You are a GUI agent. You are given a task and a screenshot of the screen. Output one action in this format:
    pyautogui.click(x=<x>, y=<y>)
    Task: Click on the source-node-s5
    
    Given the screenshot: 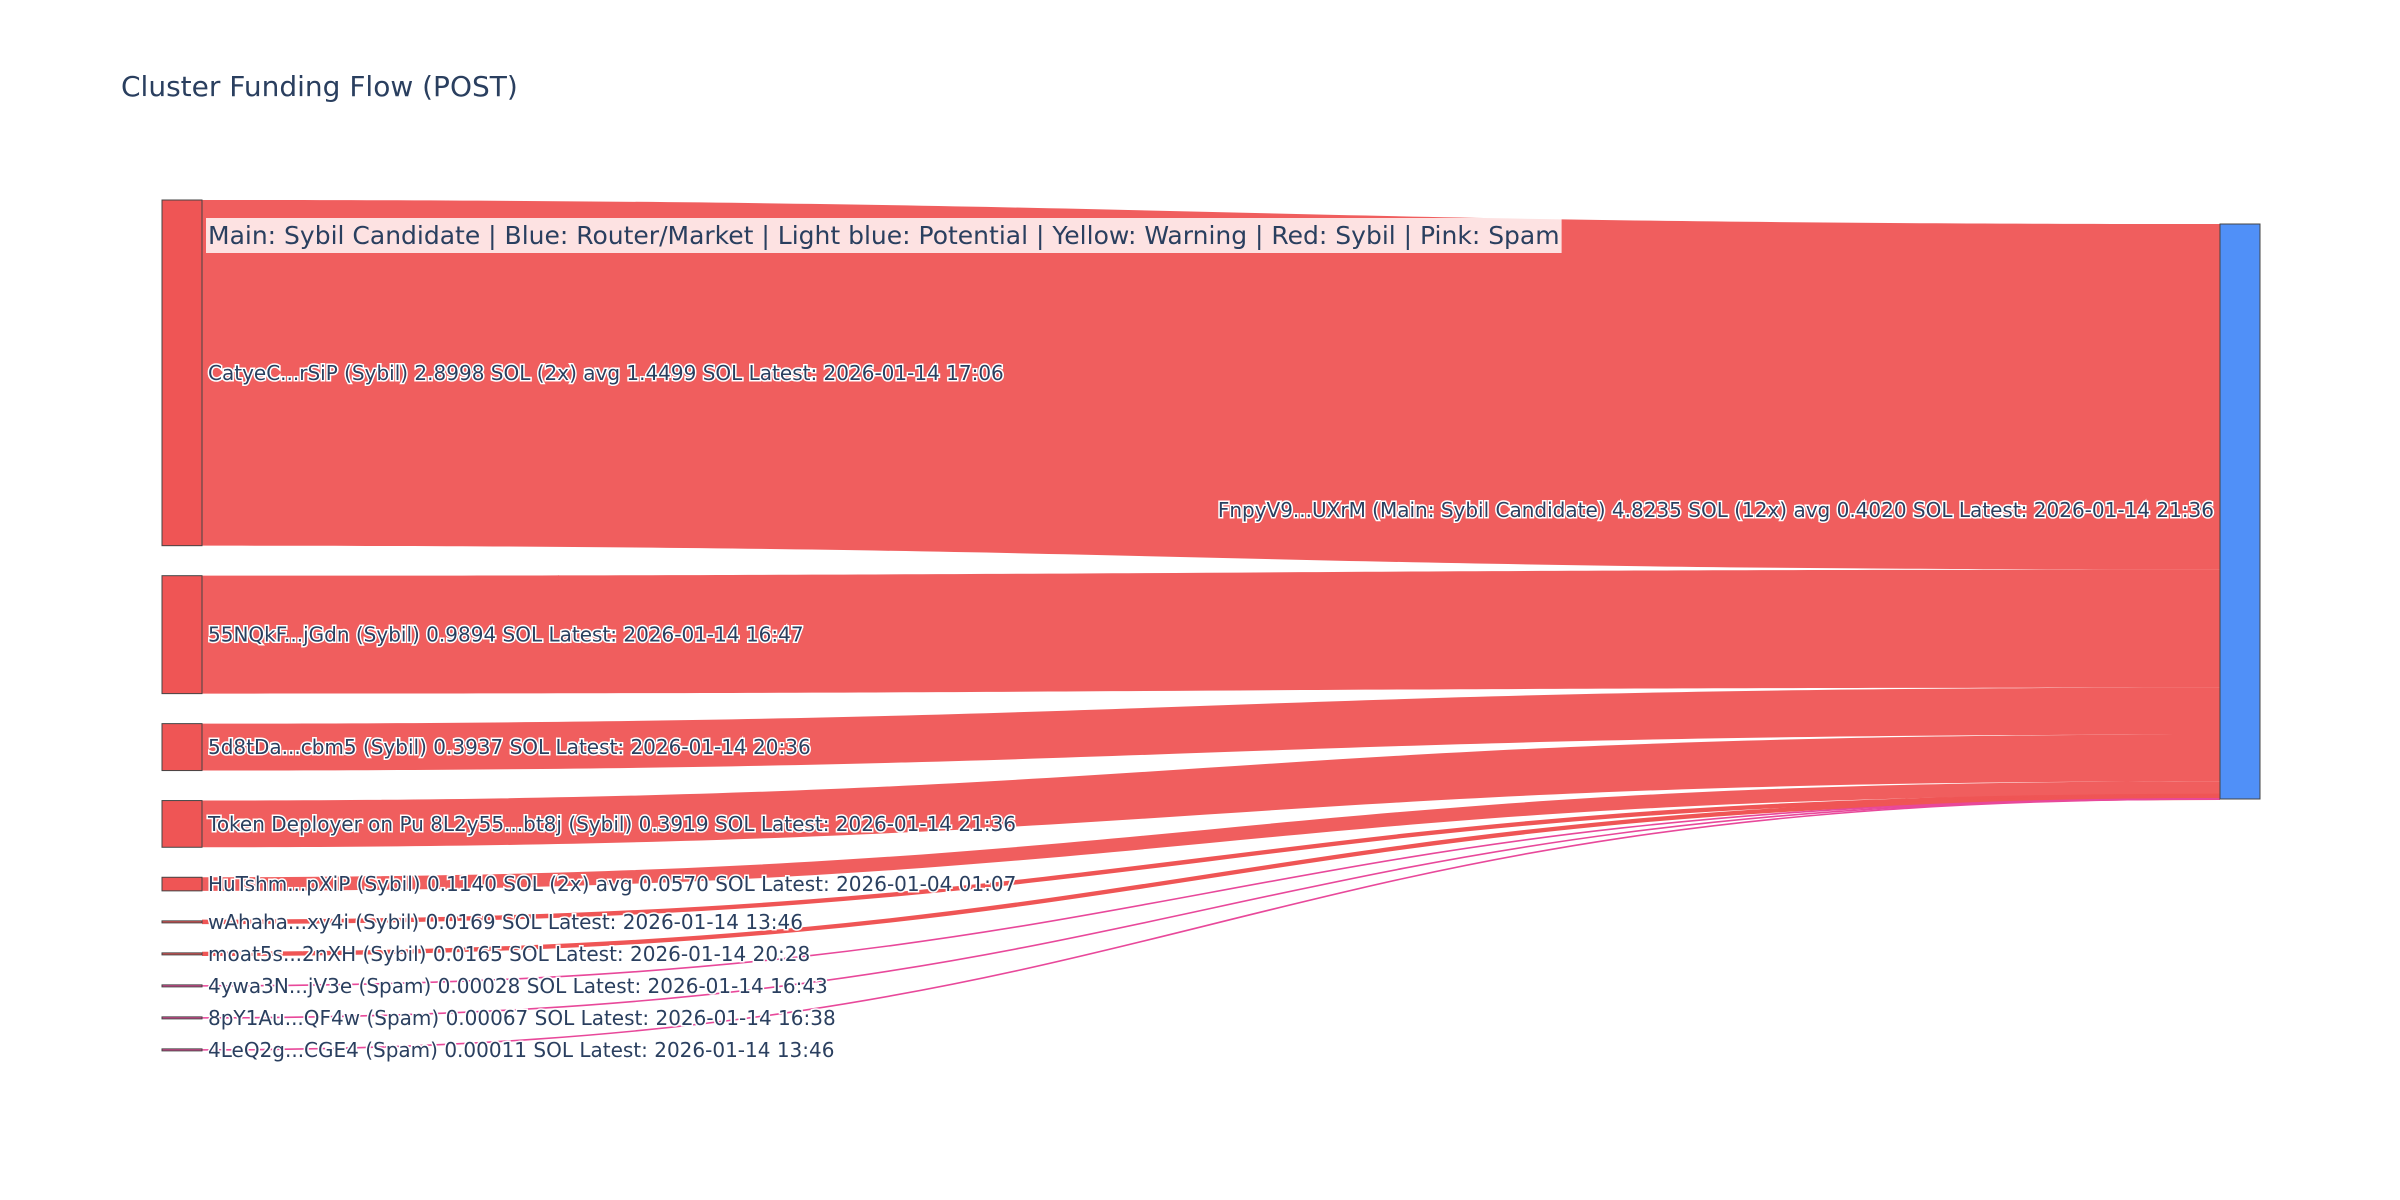 What is the action you would take?
    pyautogui.click(x=182, y=884)
    